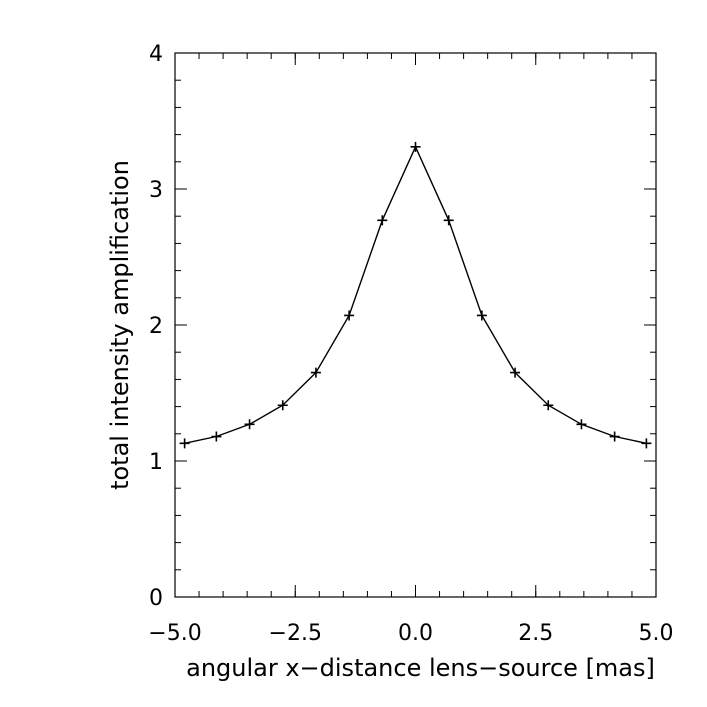 The image size is (707, 707). I want to click on x-tick-label: 0.0, so click(415, 633).